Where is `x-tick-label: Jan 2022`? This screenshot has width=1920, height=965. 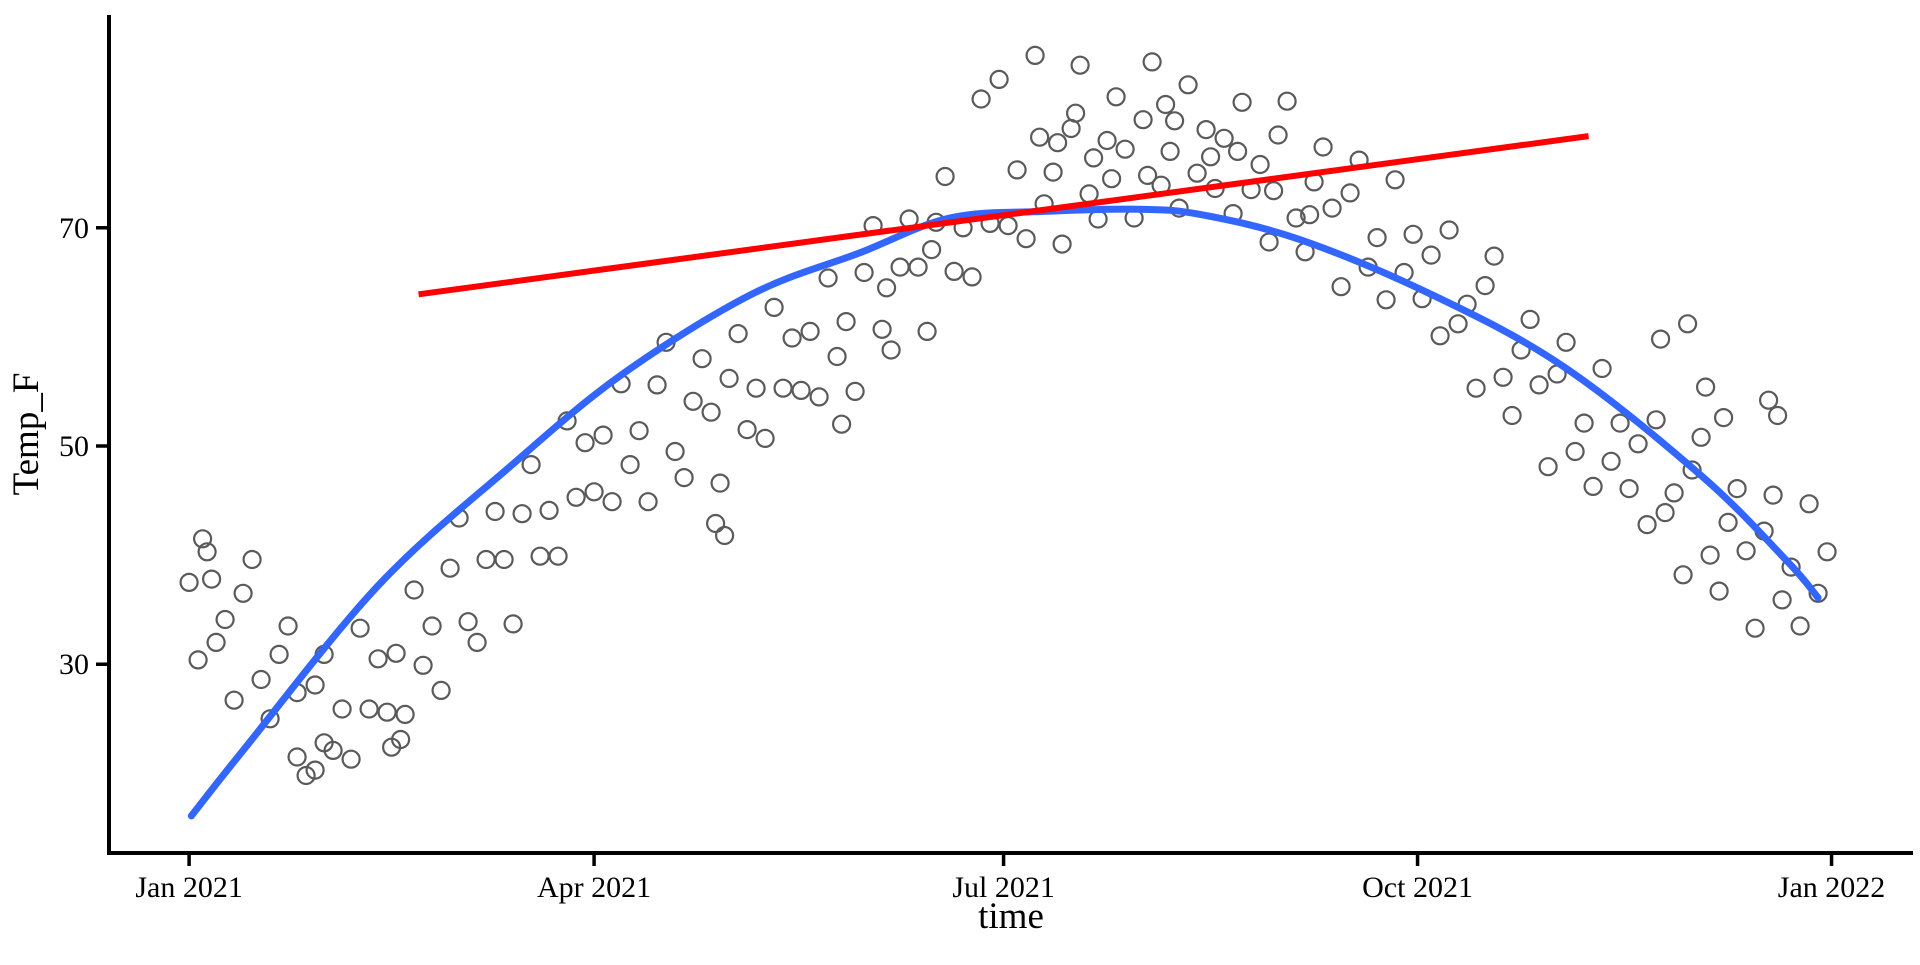 x-tick-label: Jan 2022 is located at coordinates (1832, 887).